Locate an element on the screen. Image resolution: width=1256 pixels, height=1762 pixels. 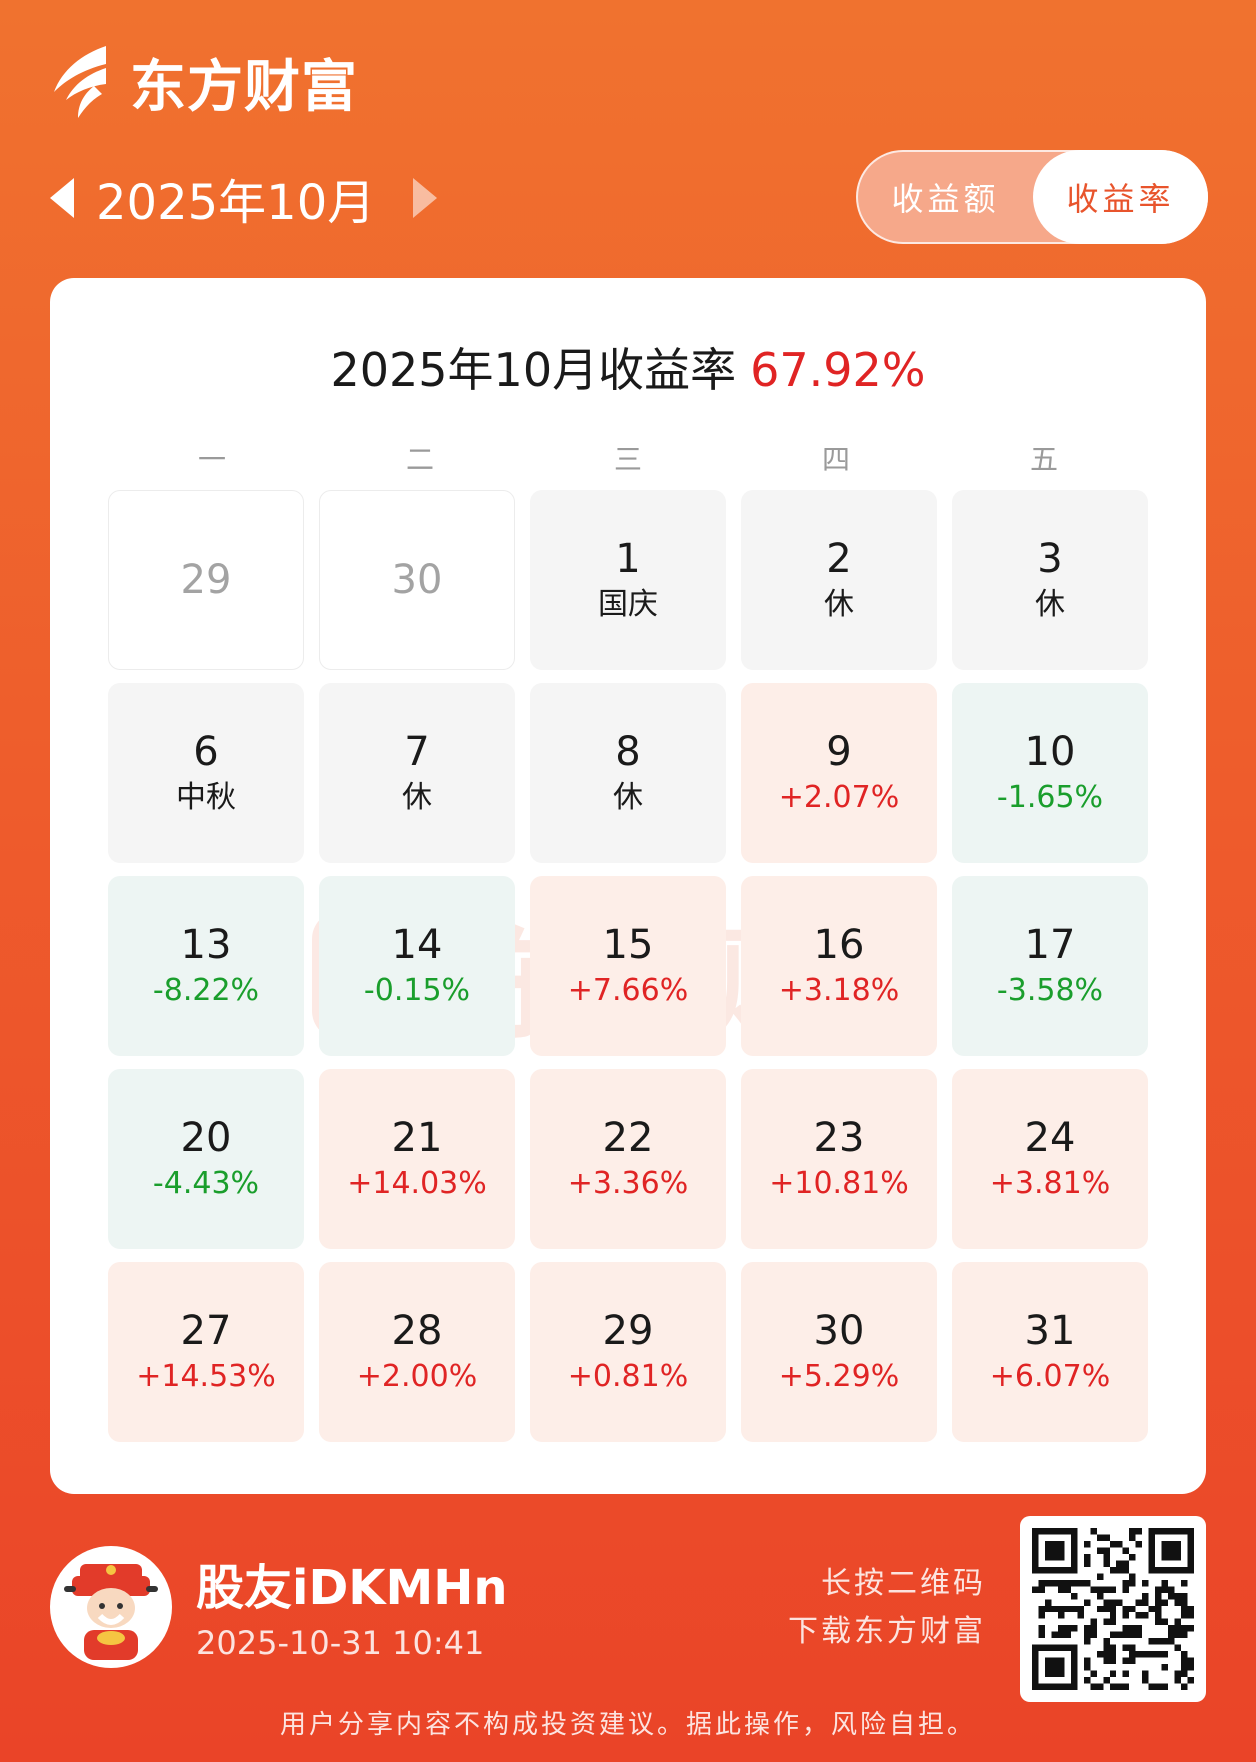
calendar-cell: 24 +3.81% is located at coordinates (1050, 1159).